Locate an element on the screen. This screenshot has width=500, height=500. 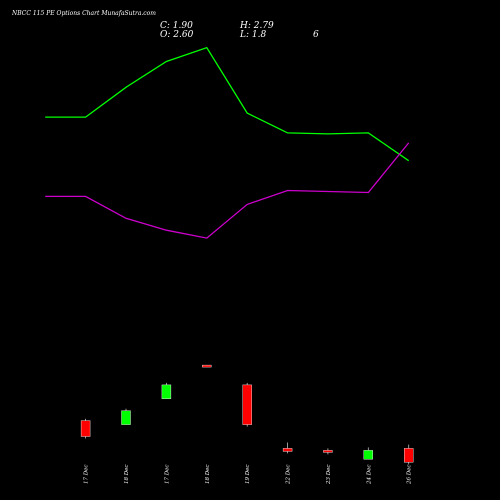
high-value: H: 2.79 is located at coordinates (256, 26).